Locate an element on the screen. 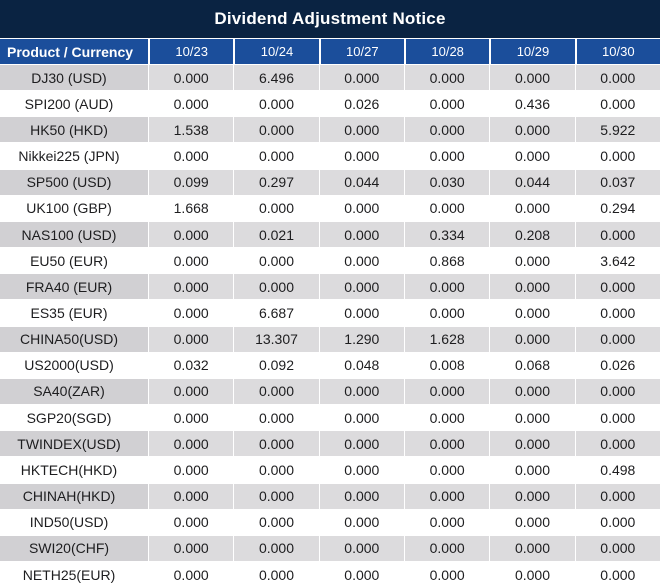 Image resolution: width=660 pixels, height=587 pixels. value-cell: 0.436 is located at coordinates (532, 104).